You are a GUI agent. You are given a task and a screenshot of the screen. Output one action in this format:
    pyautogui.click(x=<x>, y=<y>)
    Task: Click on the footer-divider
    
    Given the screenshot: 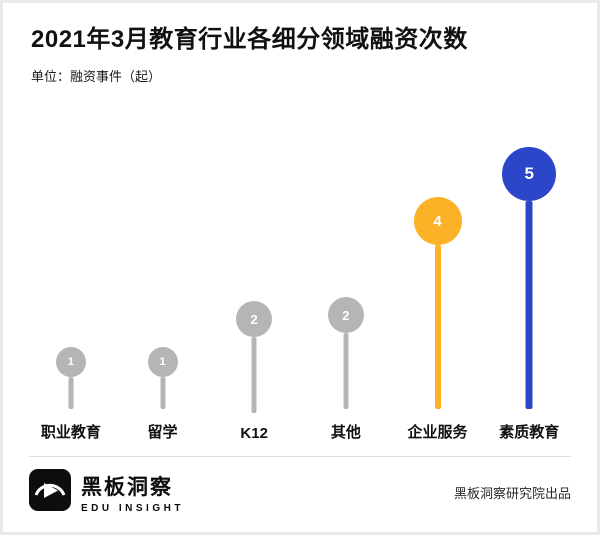 What is the action you would take?
    pyautogui.click(x=300, y=456)
    